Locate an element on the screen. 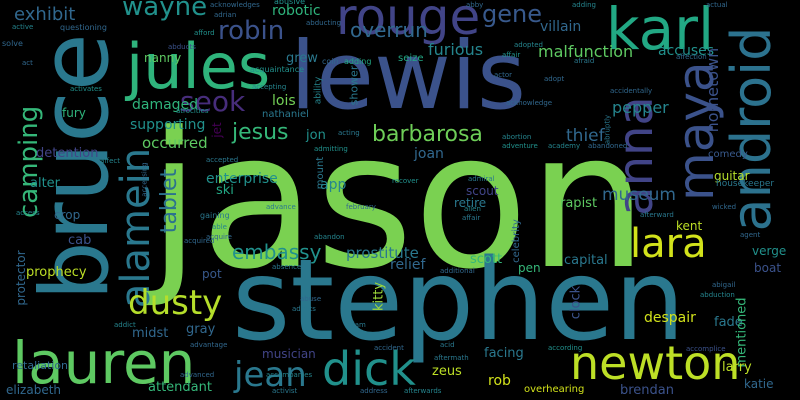  word: cab is located at coordinates (80, 240).